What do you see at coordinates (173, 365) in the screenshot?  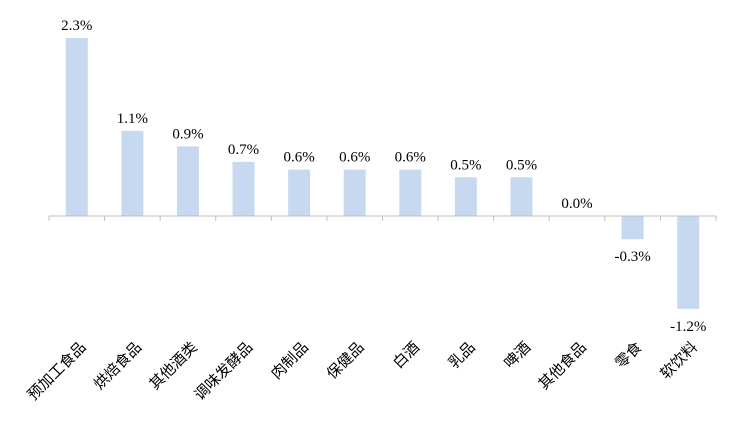 I see `category-label: 其他酒类` at bounding box center [173, 365].